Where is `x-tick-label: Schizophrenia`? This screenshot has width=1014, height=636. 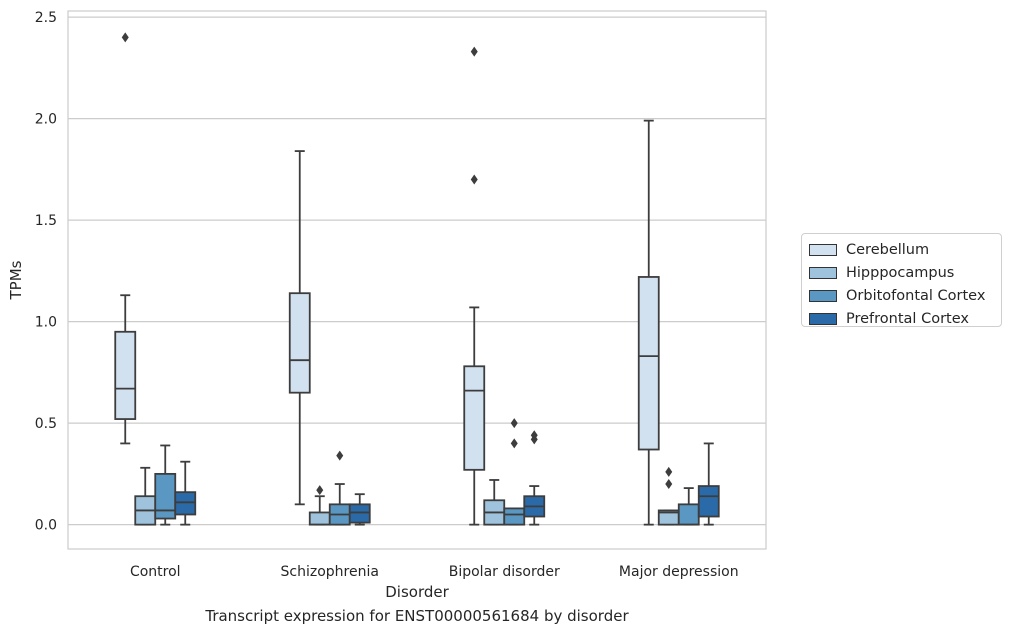
x-tick-label: Schizophrenia is located at coordinates (330, 572).